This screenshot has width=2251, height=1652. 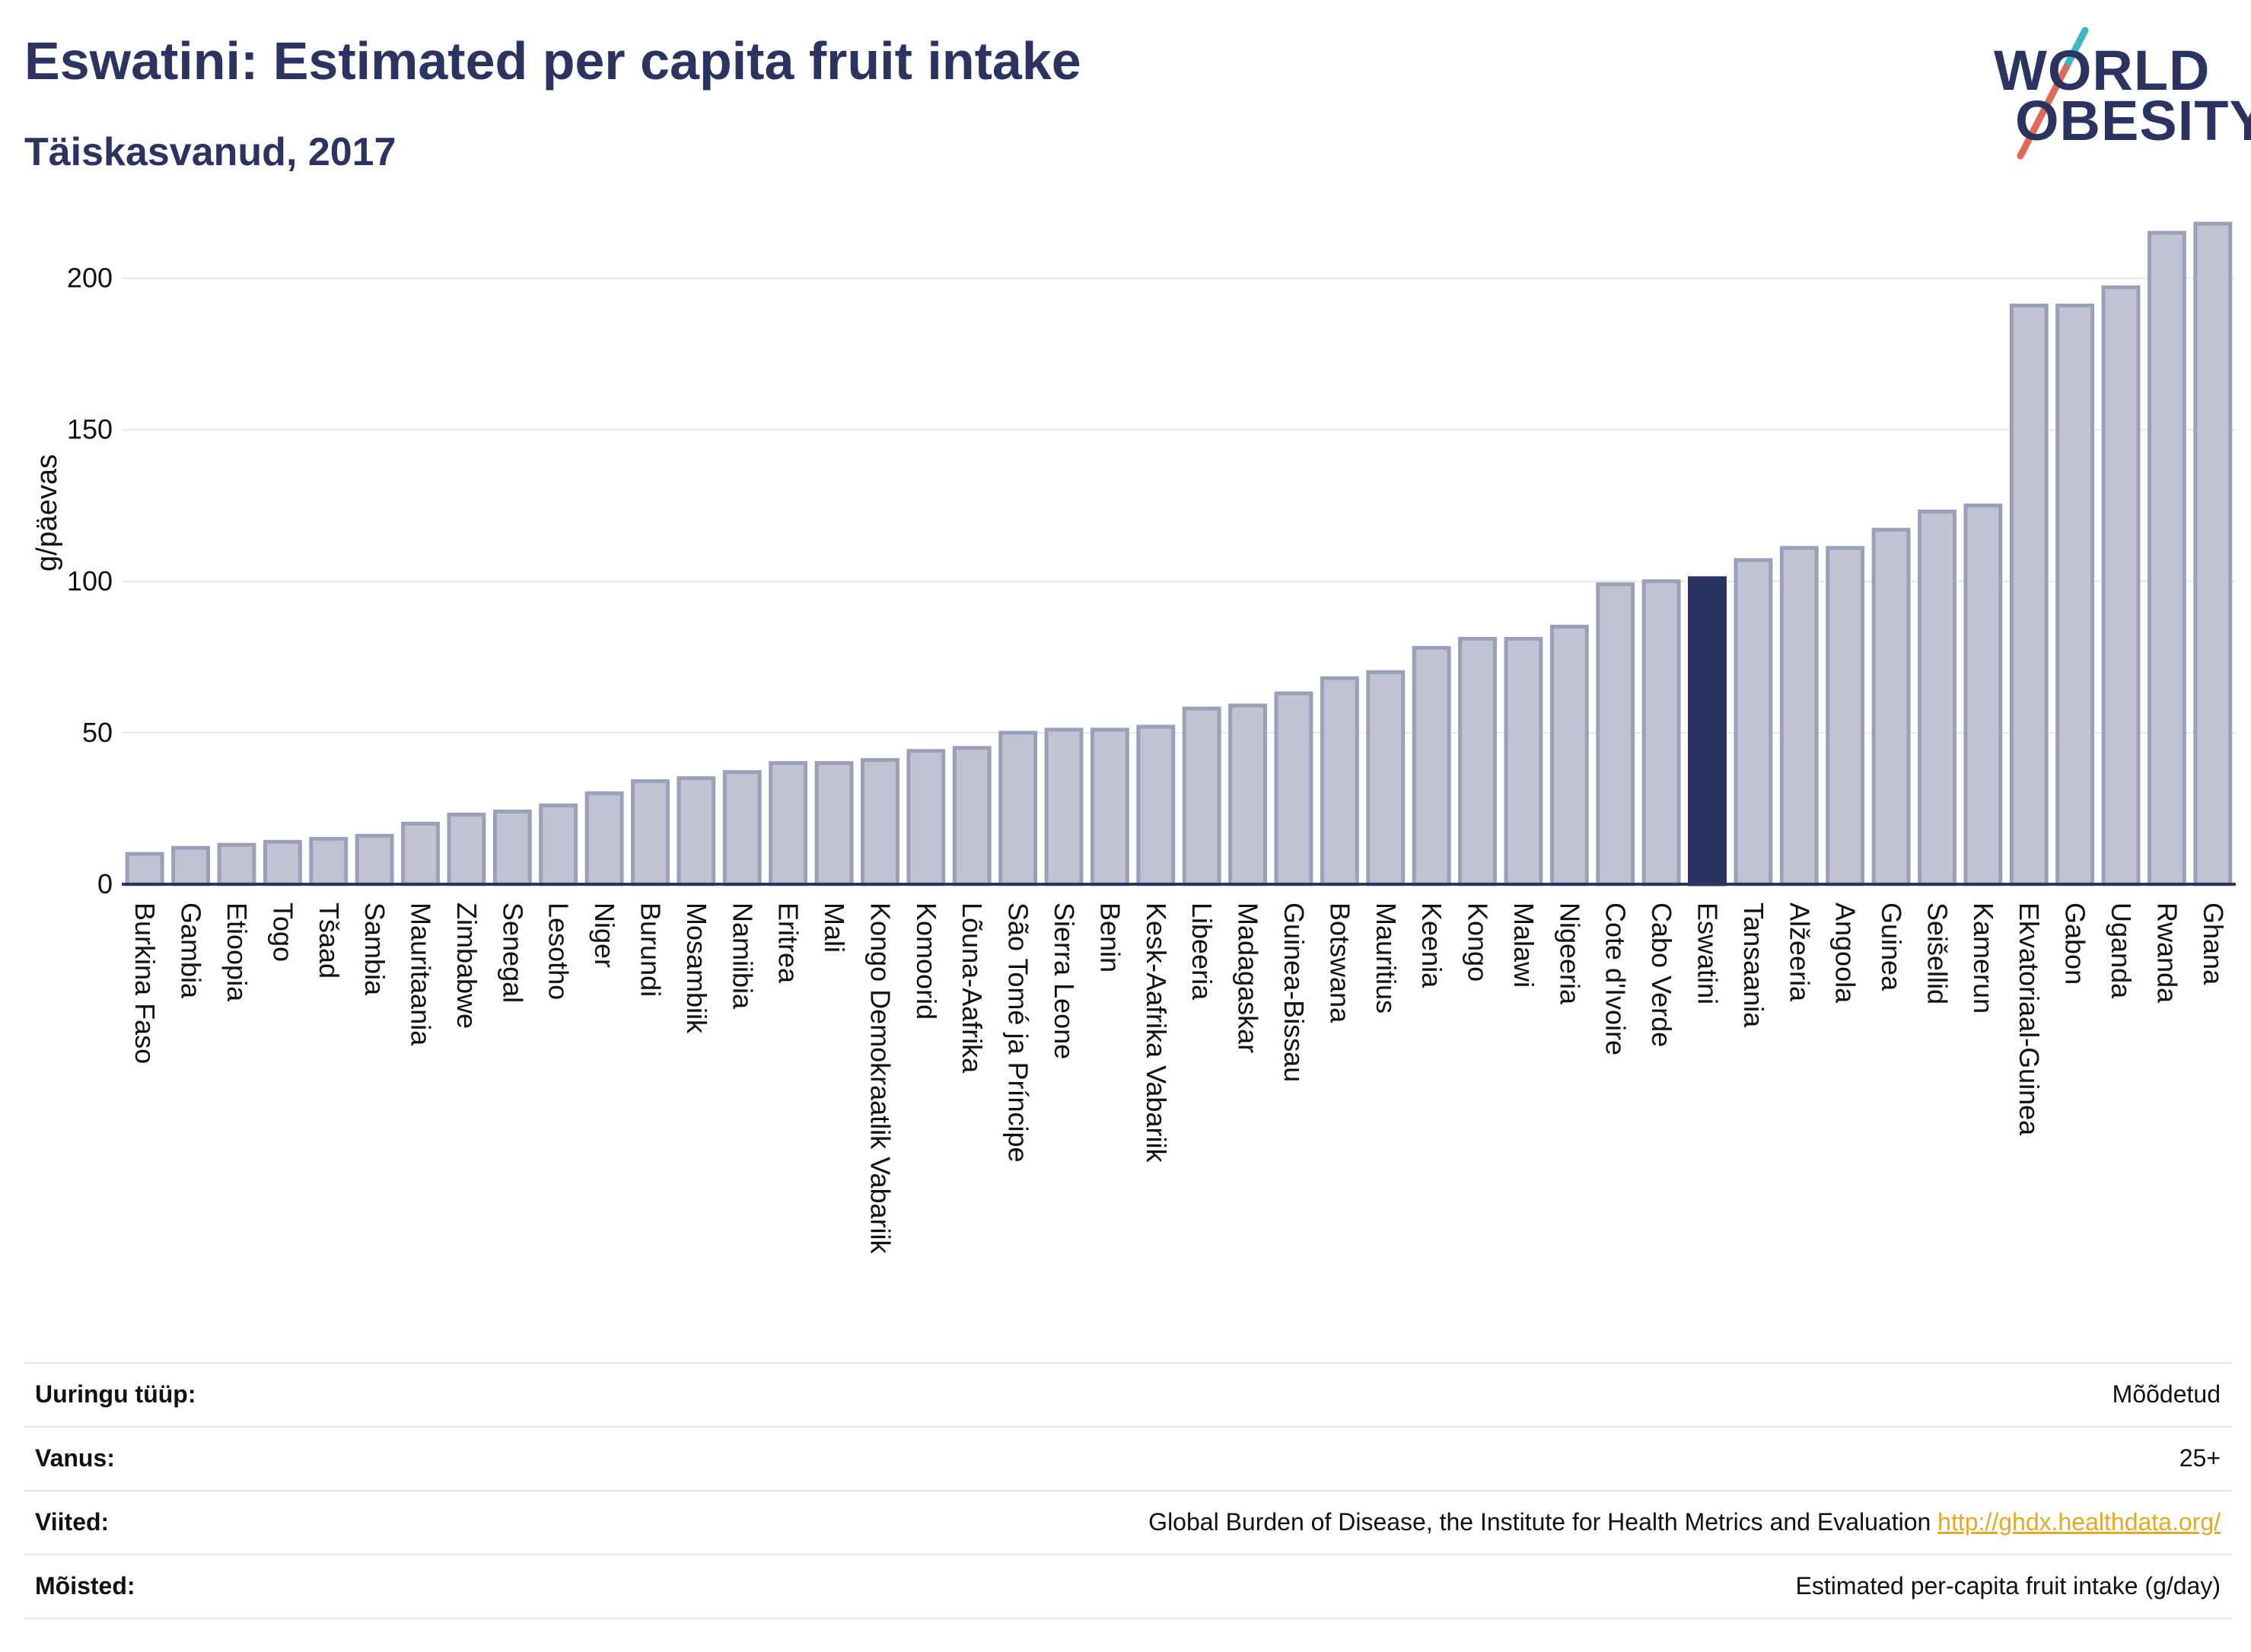 I want to click on x-tick-label: Malawi, so click(x=1523, y=945).